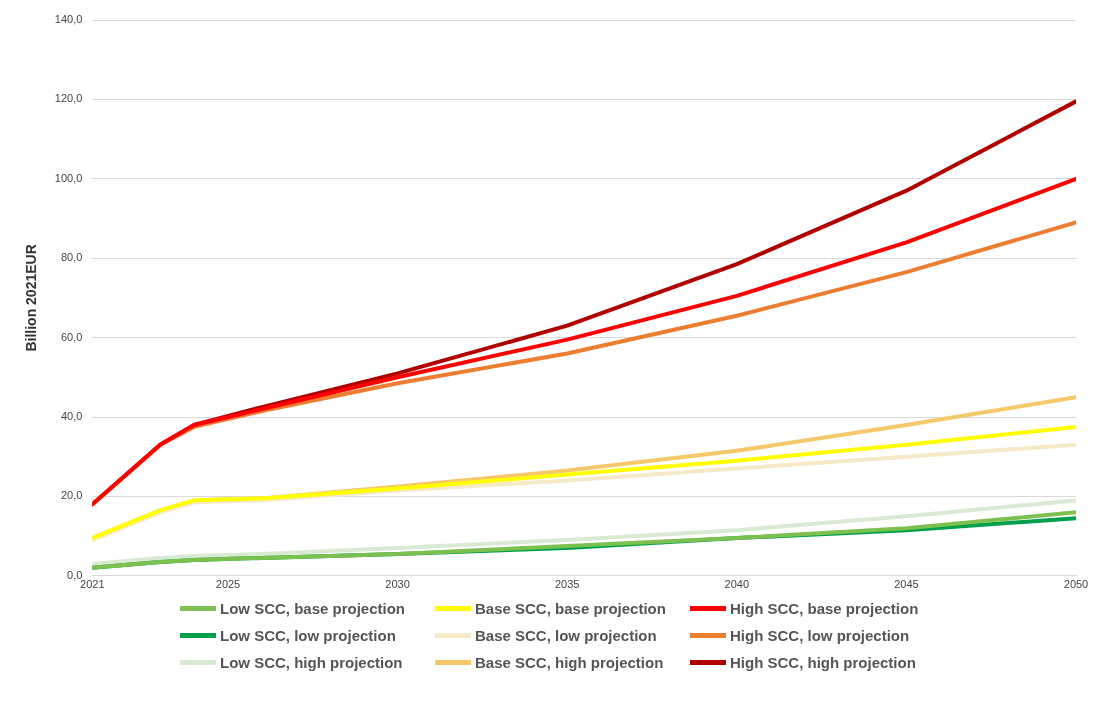 The image size is (1096, 702). What do you see at coordinates (397, 584) in the screenshot?
I see `x-tick-label: 2030` at bounding box center [397, 584].